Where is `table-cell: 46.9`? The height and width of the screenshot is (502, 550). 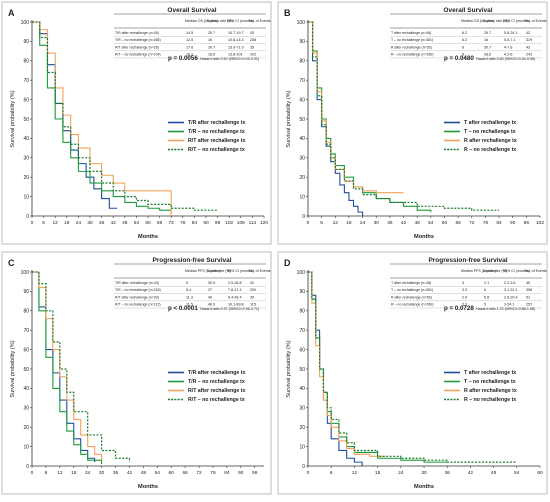 table-cell: 46.9 is located at coordinates (211, 305).